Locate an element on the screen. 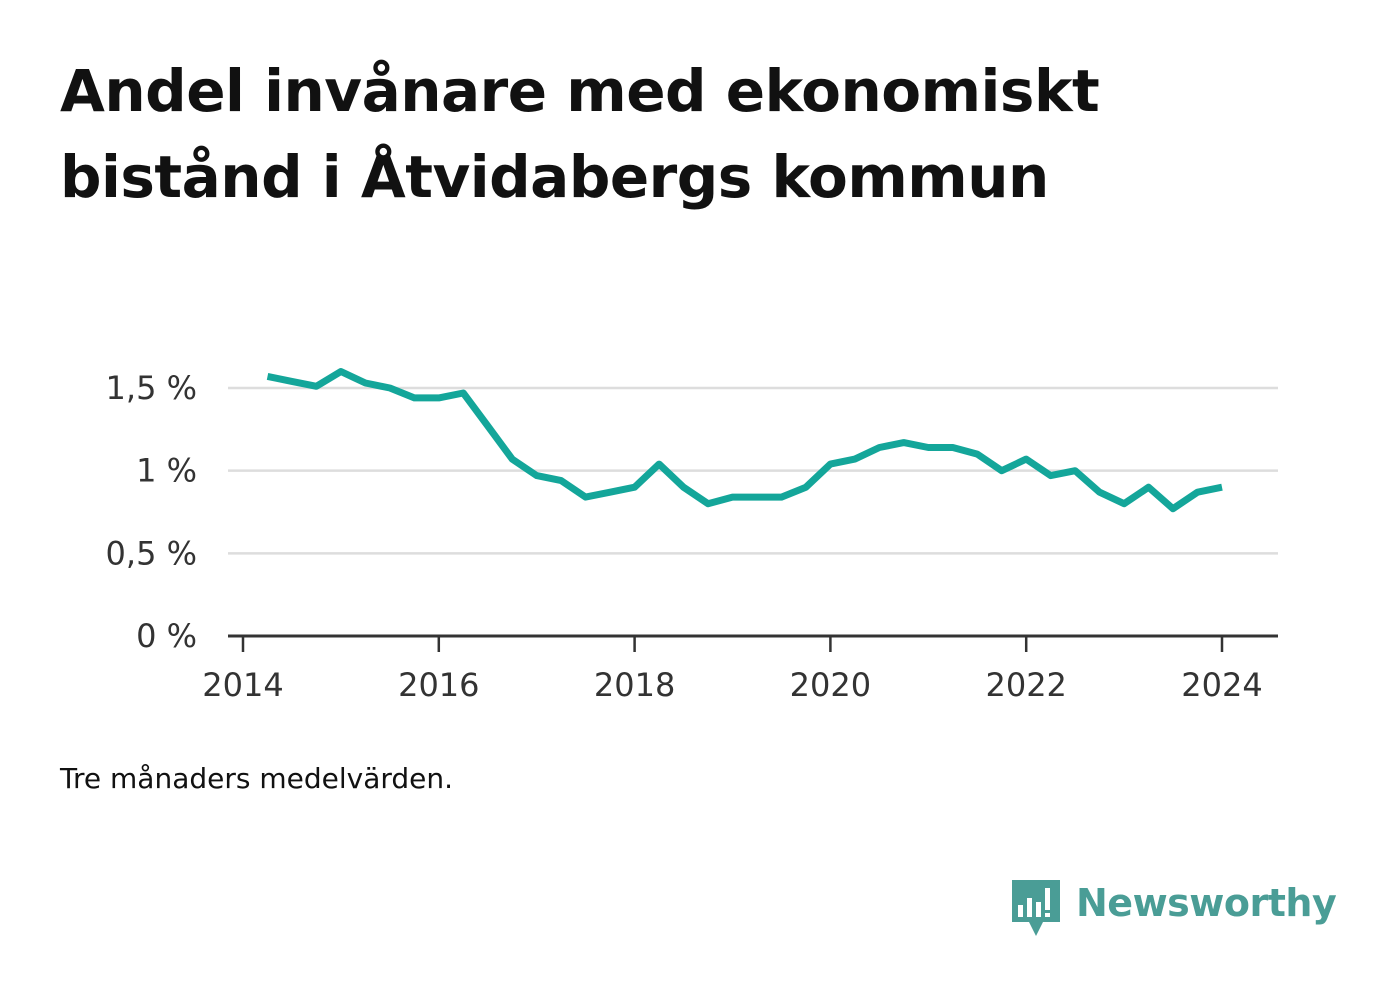 The width and height of the screenshot is (1382, 999). x-tick-label: 2014 is located at coordinates (242, 685).